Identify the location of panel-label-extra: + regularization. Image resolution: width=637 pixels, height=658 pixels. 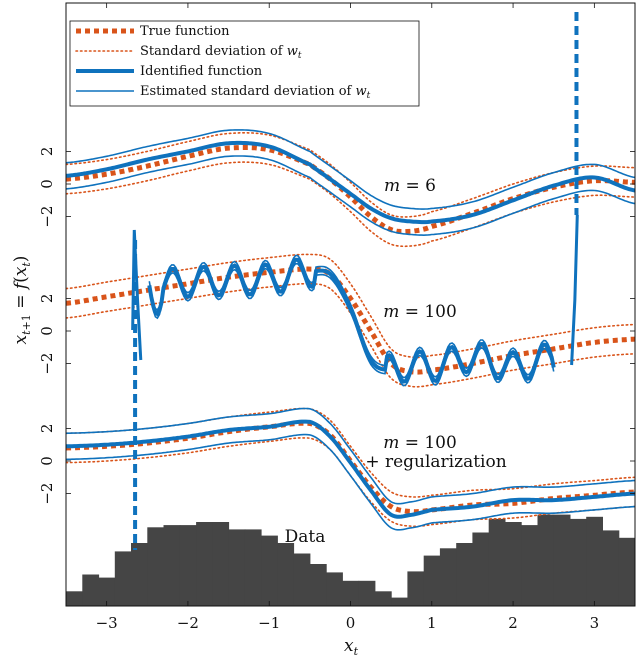
(435, 462).